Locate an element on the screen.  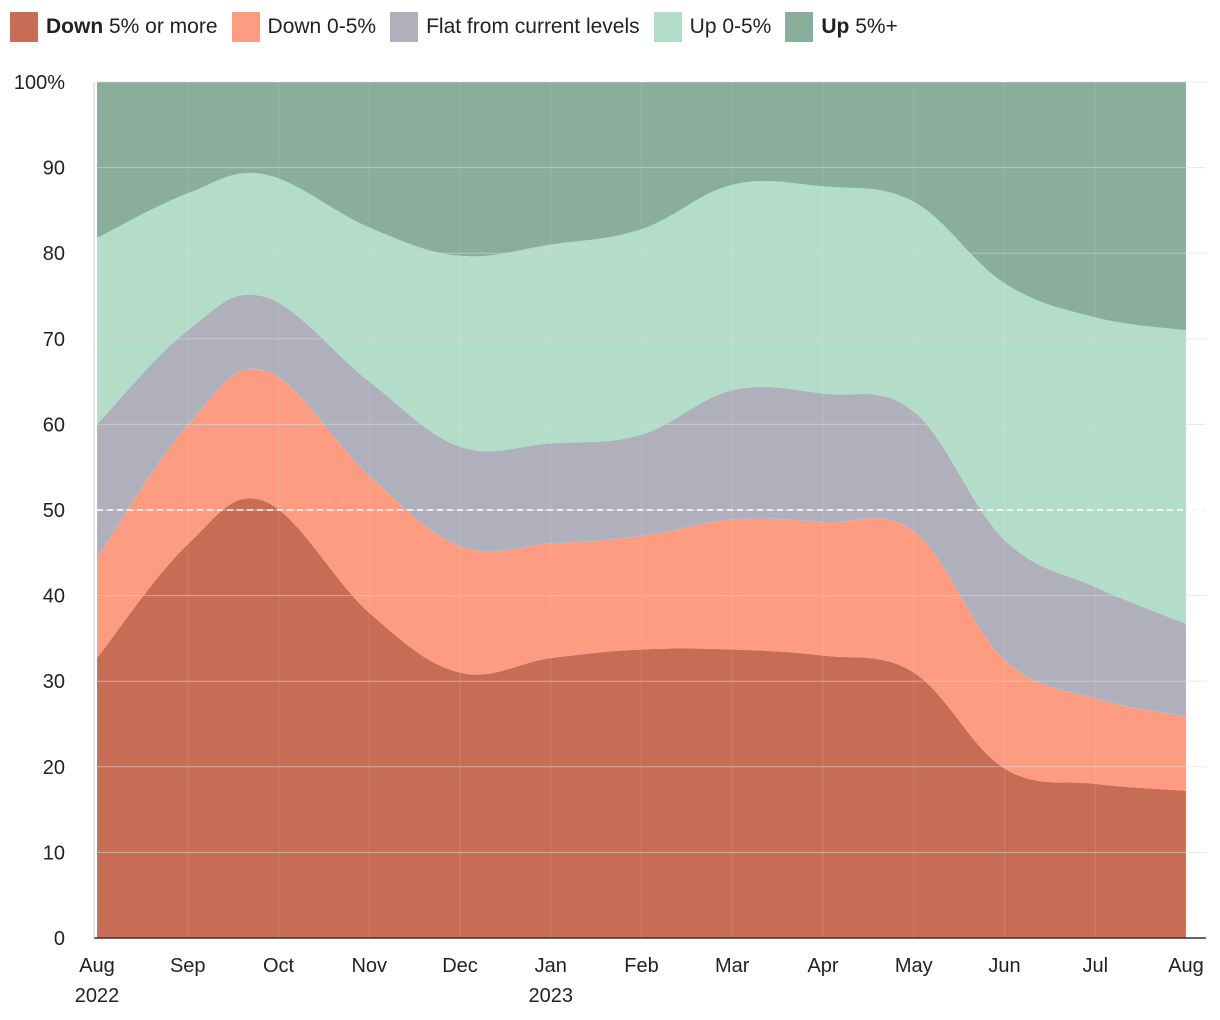
legend-item-flat: Flat from current levels is located at coordinates (515, 27).